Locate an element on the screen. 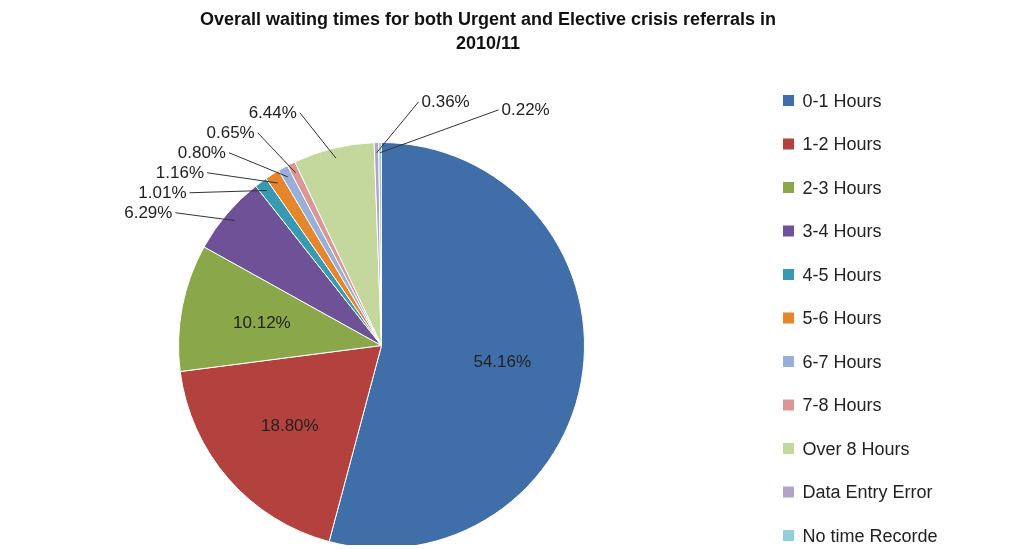 Image resolution: width=1019 pixels, height=549 pixels. data-label: 0.22% is located at coordinates (525, 110).